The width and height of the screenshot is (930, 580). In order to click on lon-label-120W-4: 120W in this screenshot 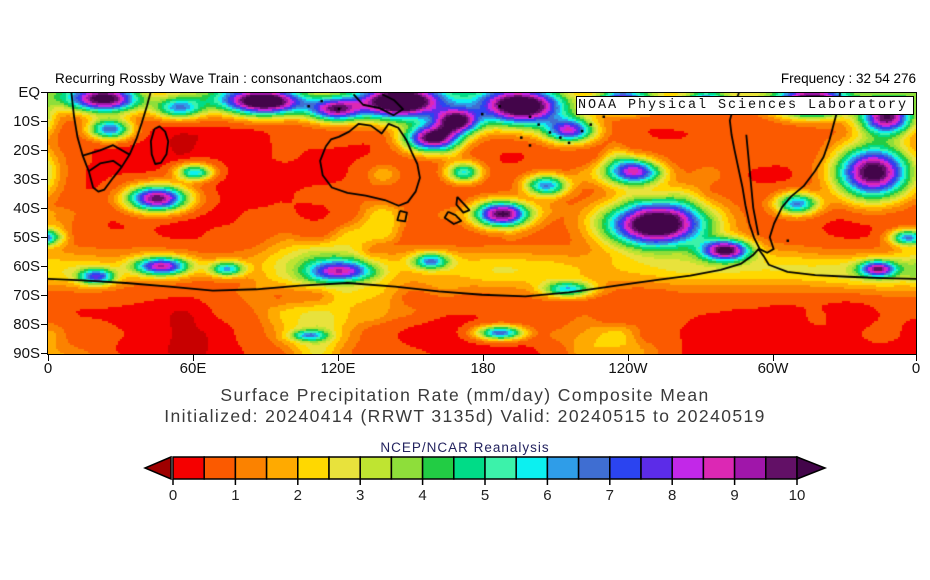, I will do `click(628, 368)`.